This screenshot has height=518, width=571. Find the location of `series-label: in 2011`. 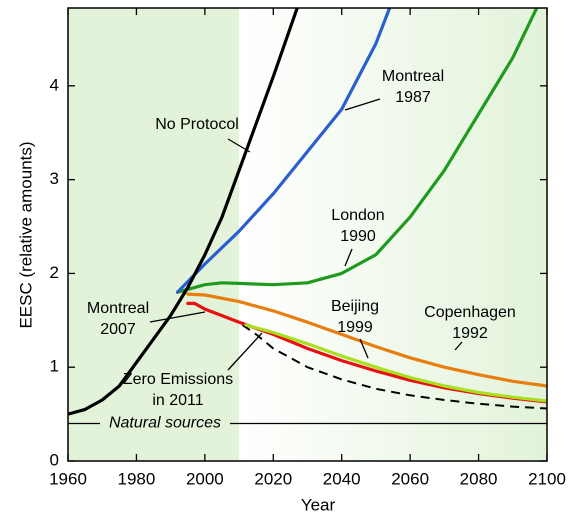

series-label: in 2011 is located at coordinates (177, 400).